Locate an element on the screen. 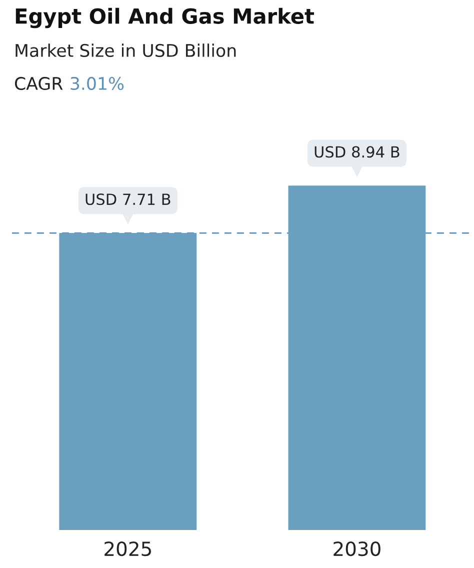  chart-subtitle: Market Size in USD Billion is located at coordinates (126, 51).